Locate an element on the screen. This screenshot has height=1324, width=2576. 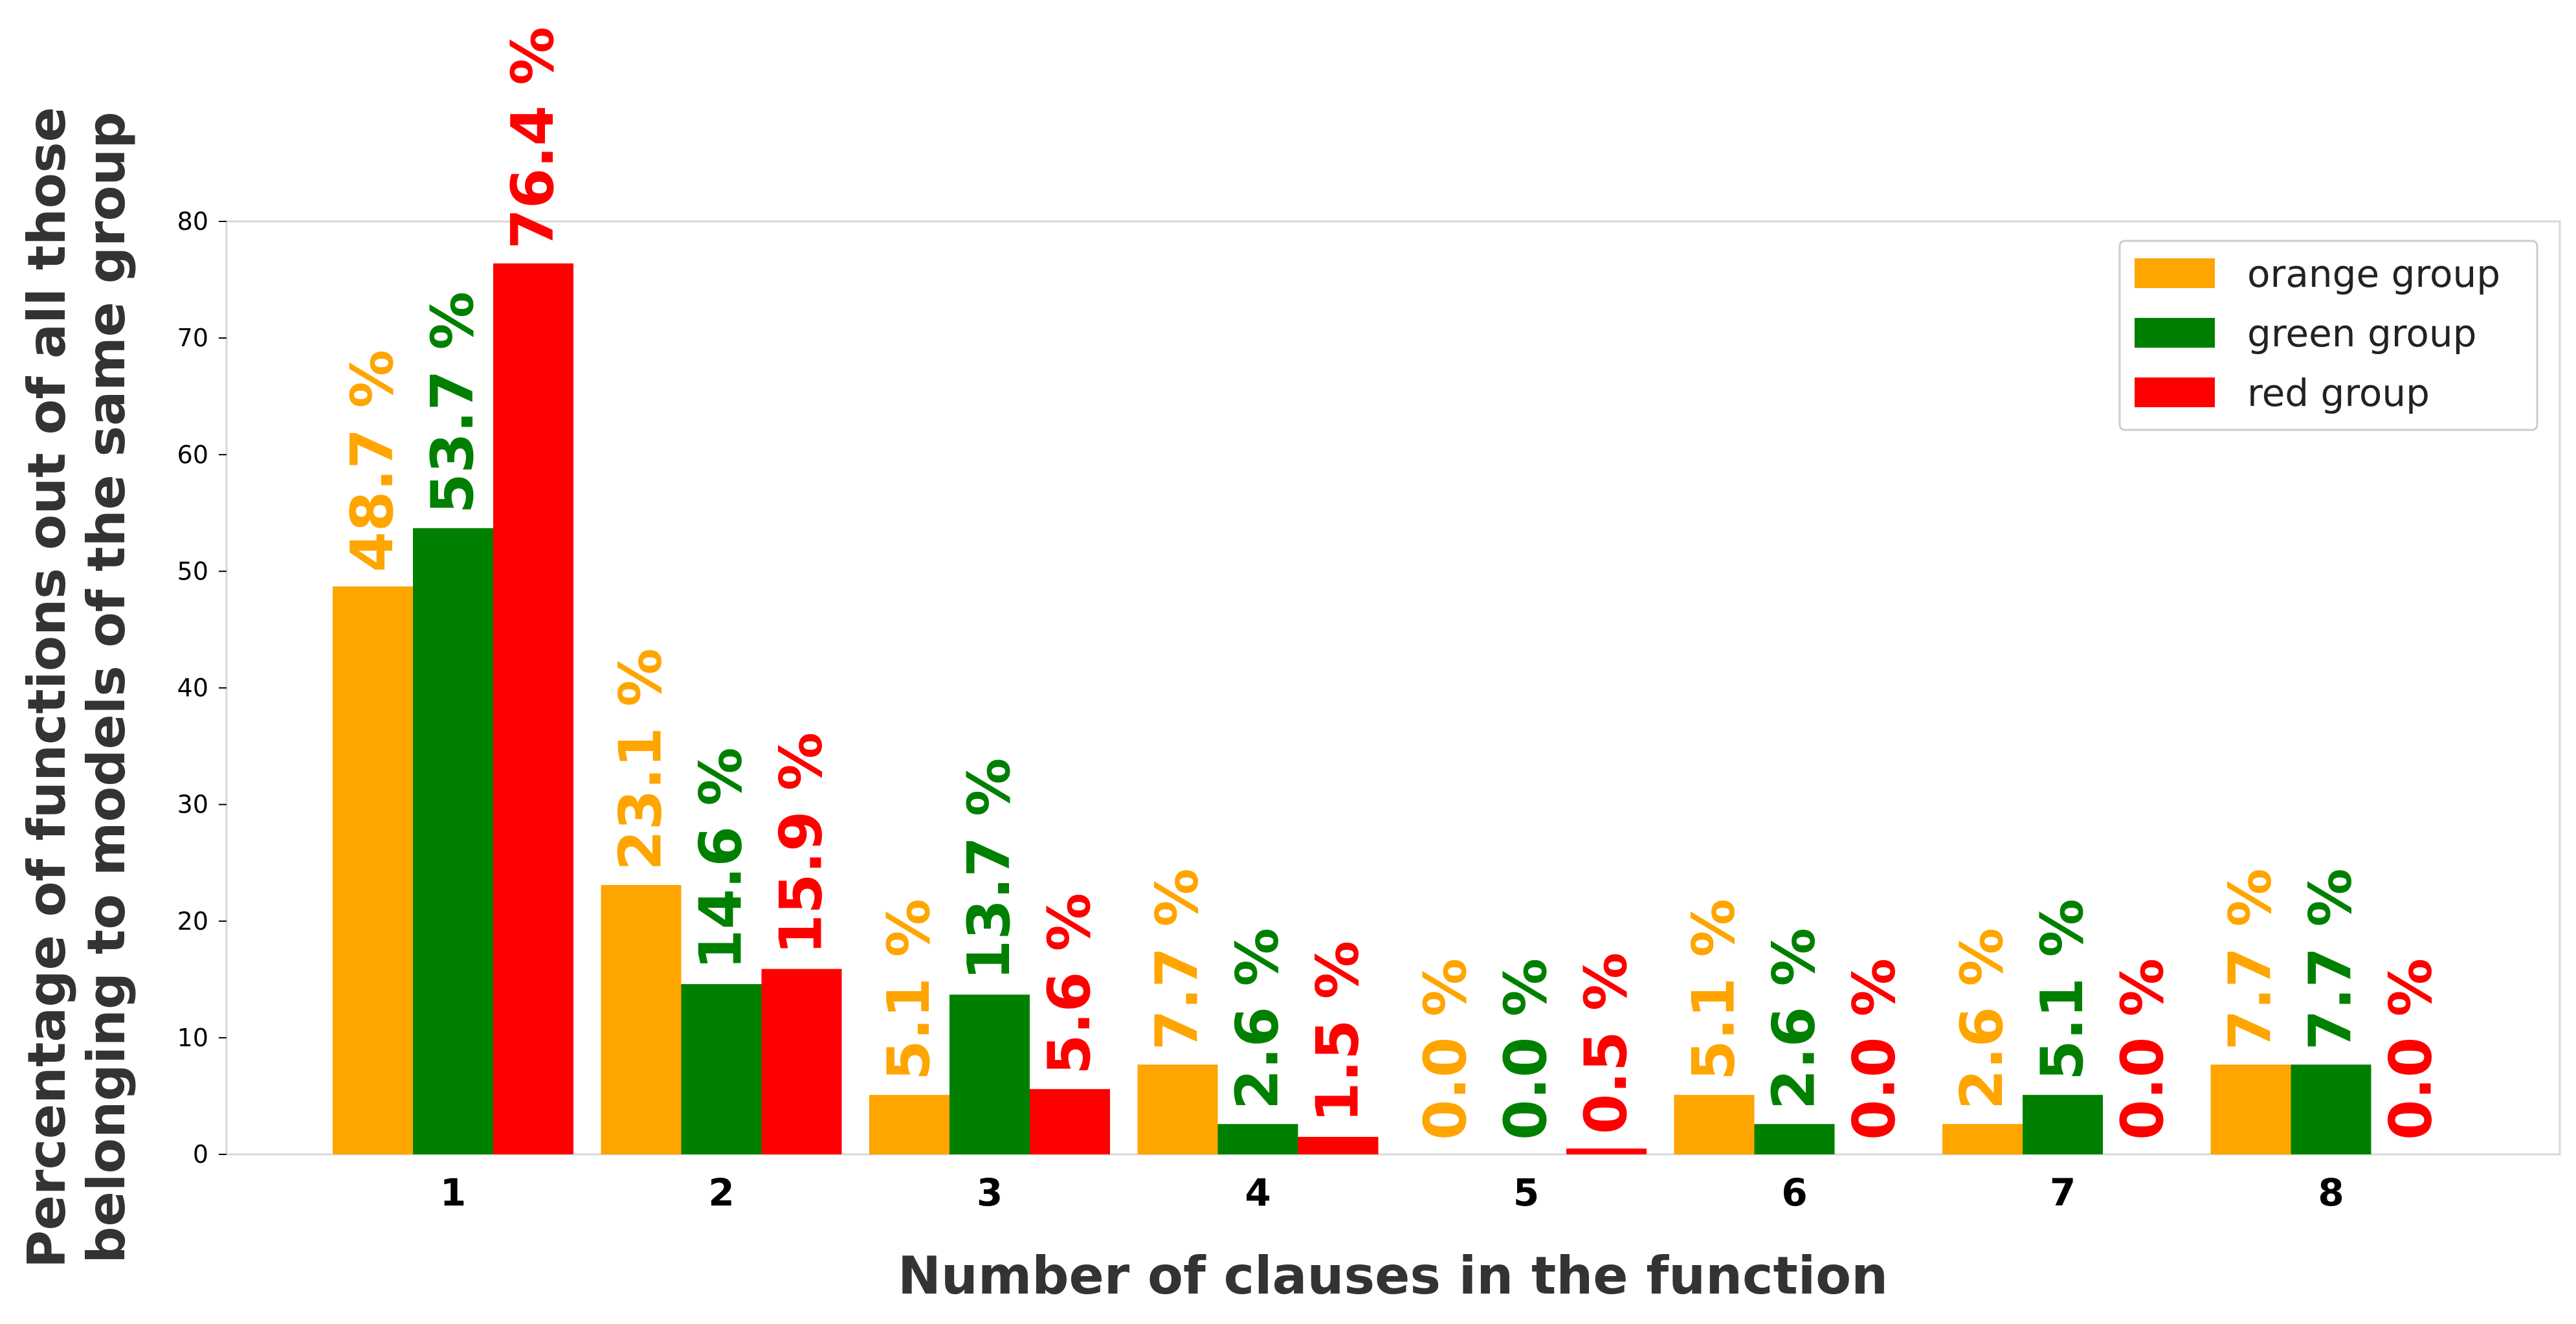
x-tick-label: 2 is located at coordinates (721, 1193).